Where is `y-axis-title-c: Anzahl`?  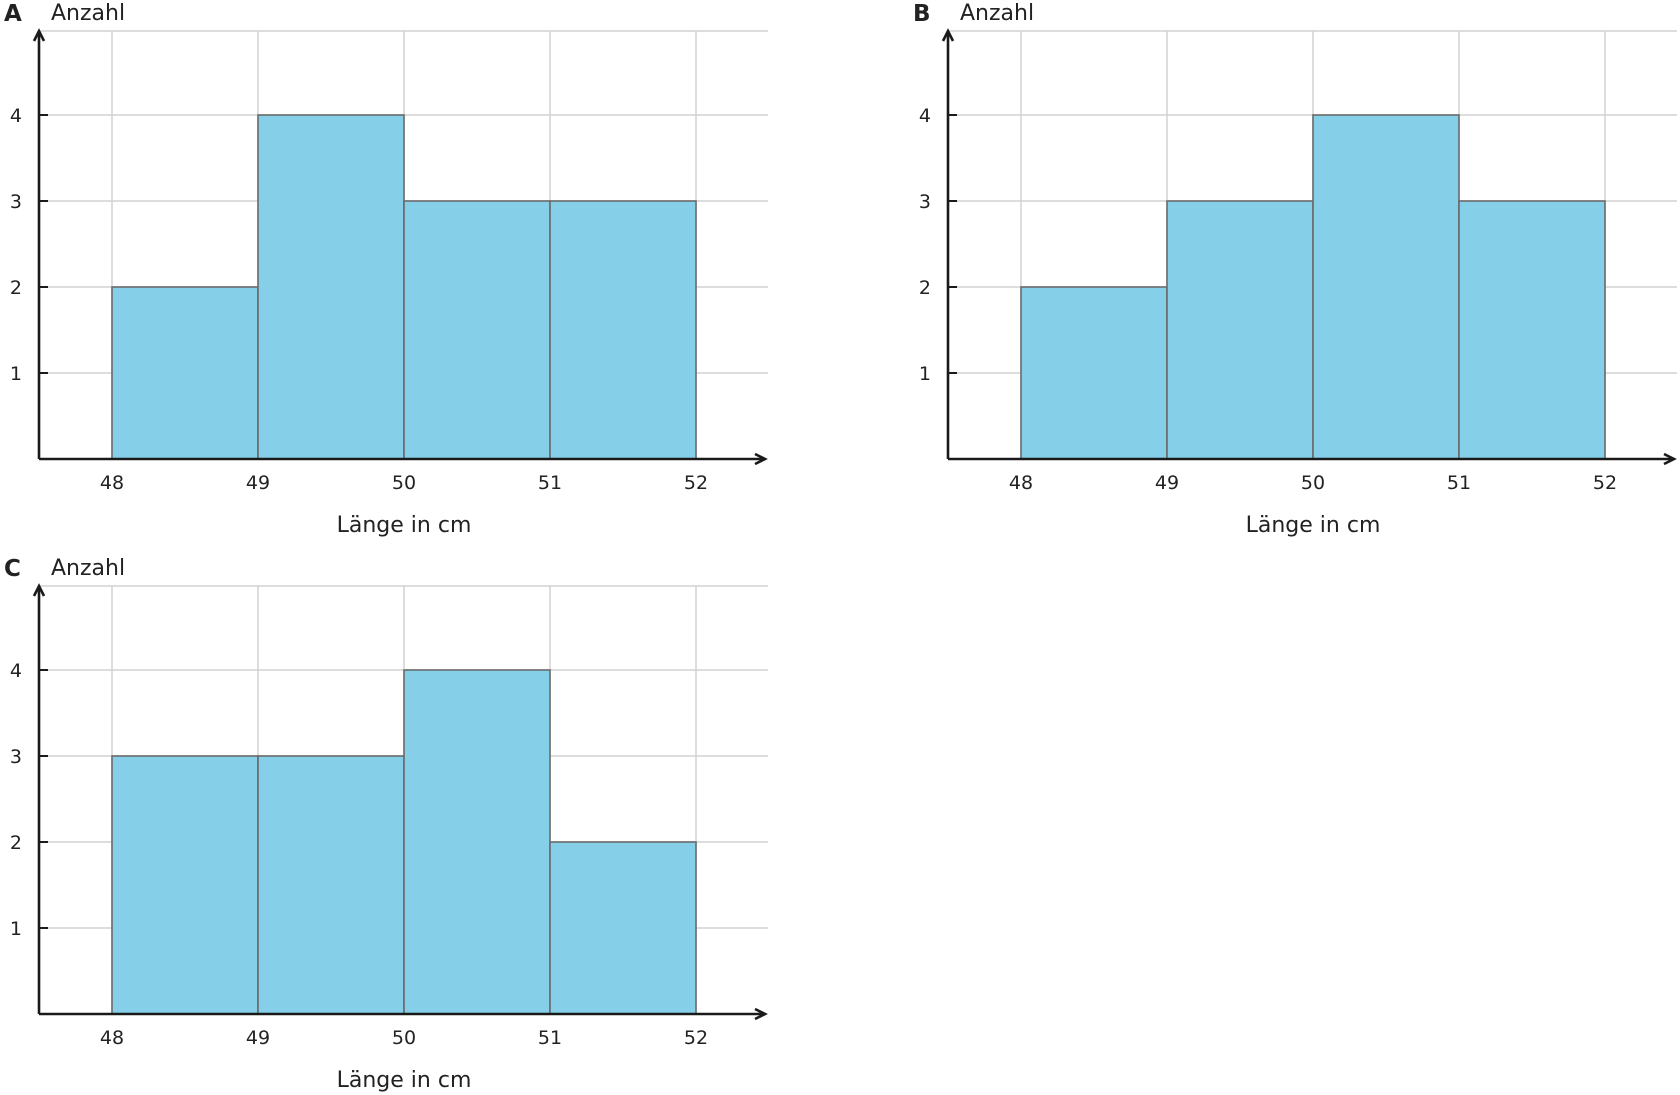
y-axis-title-c: Anzahl is located at coordinates (88, 568).